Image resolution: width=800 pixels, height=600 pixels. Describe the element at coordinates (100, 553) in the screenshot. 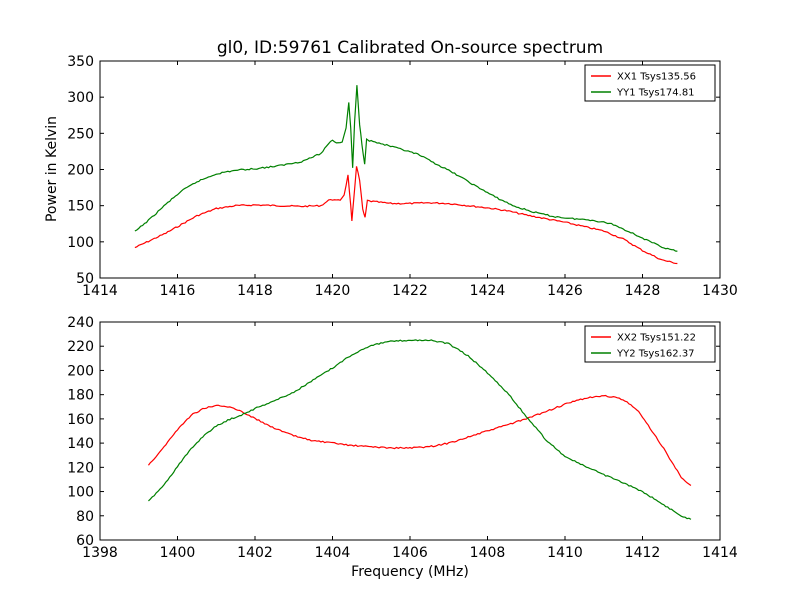

I see `x-tick-label: 1398` at that location.